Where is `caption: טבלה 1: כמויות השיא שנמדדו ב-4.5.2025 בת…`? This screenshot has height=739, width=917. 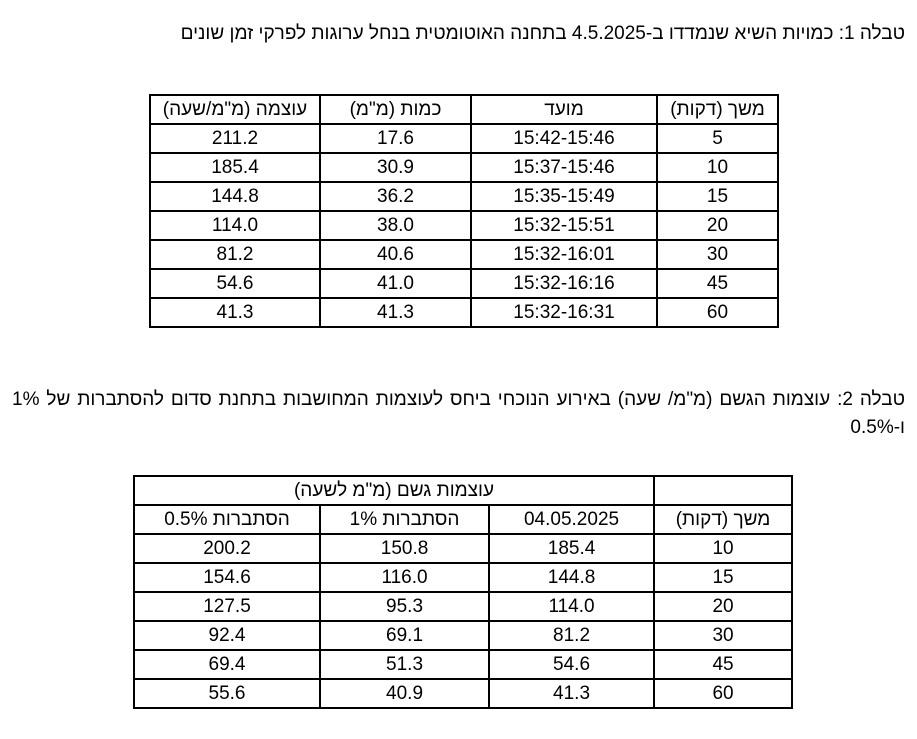
caption: טבלה 1: כמויות השיא שנמדדו ב-4.5.2025 בת… is located at coordinates (542, 33).